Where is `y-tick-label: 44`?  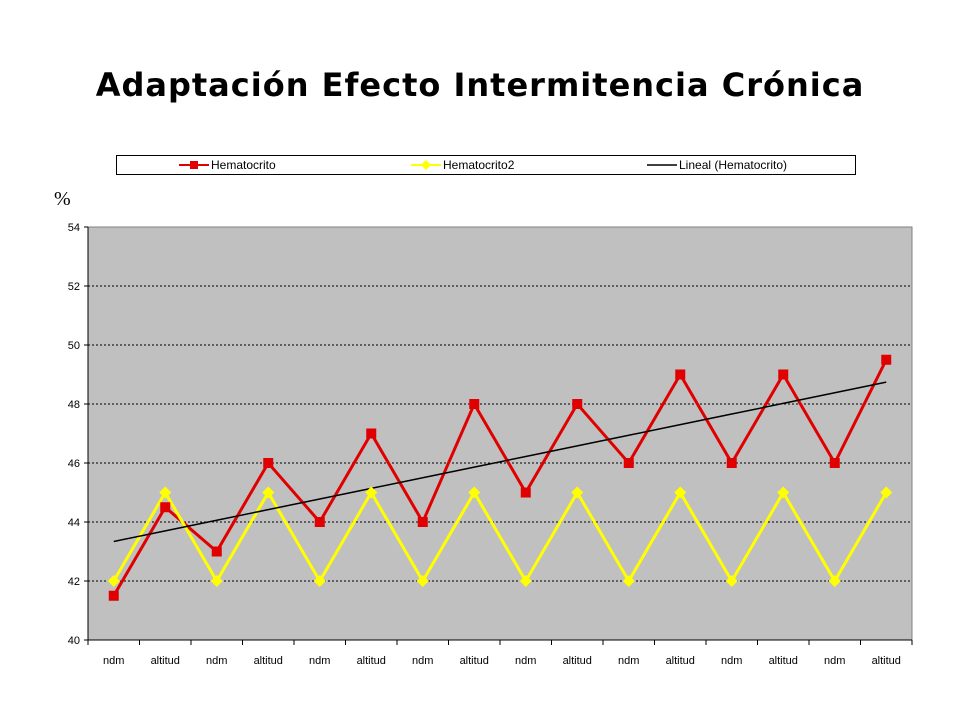
y-tick-label: 44 is located at coordinates (74, 523).